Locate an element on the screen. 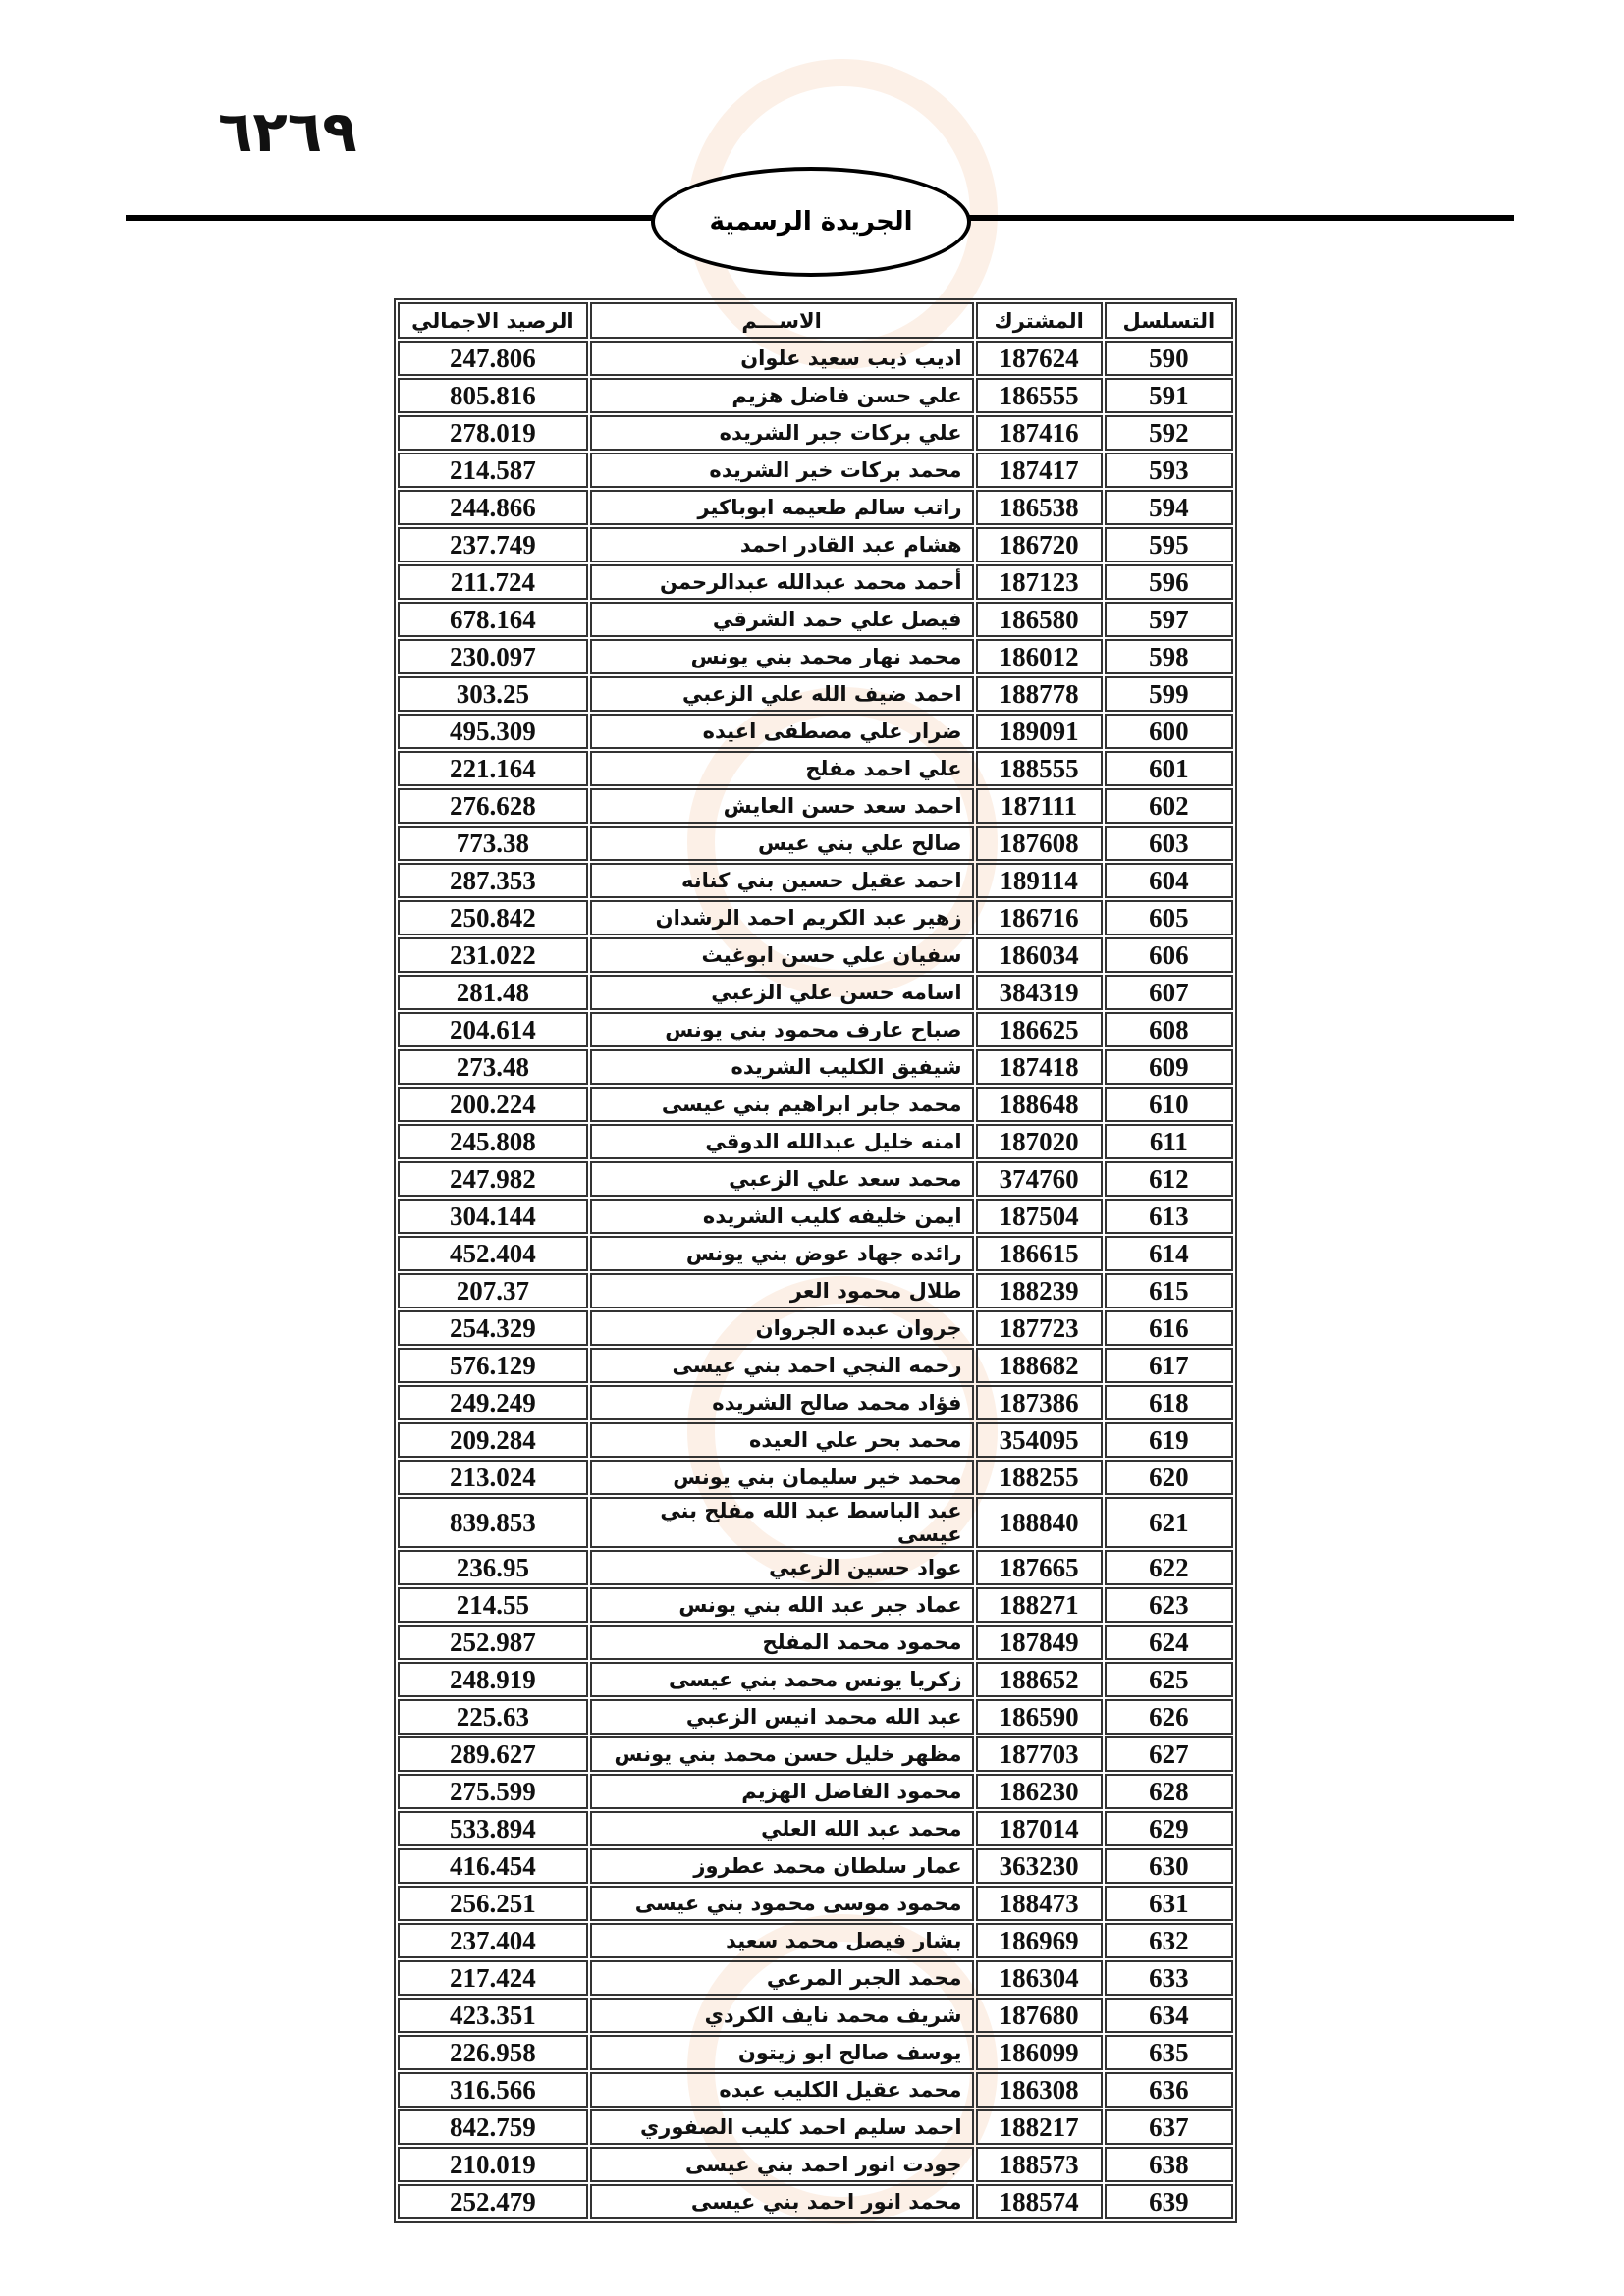  cell-seq: 614 is located at coordinates (1168, 1253).